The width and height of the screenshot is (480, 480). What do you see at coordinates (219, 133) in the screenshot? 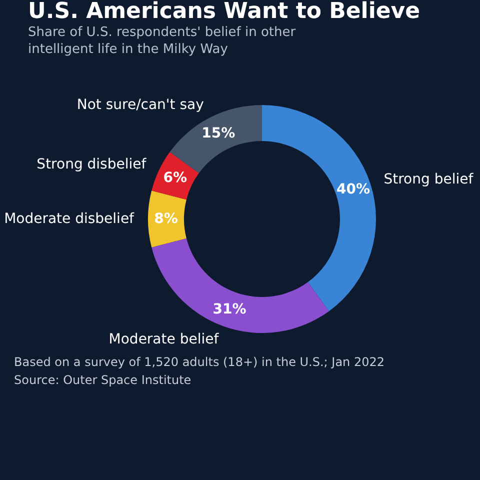
I see `data-label: 15%` at bounding box center [219, 133].